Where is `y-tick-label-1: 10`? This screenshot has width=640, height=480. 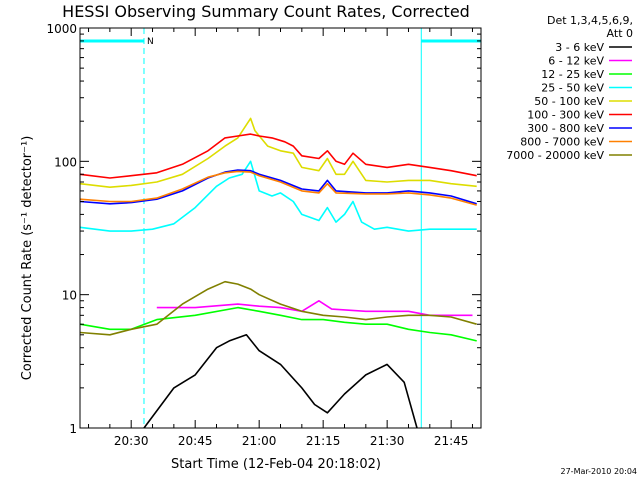
y-tick-label-1: 10 is located at coordinates (69, 296).